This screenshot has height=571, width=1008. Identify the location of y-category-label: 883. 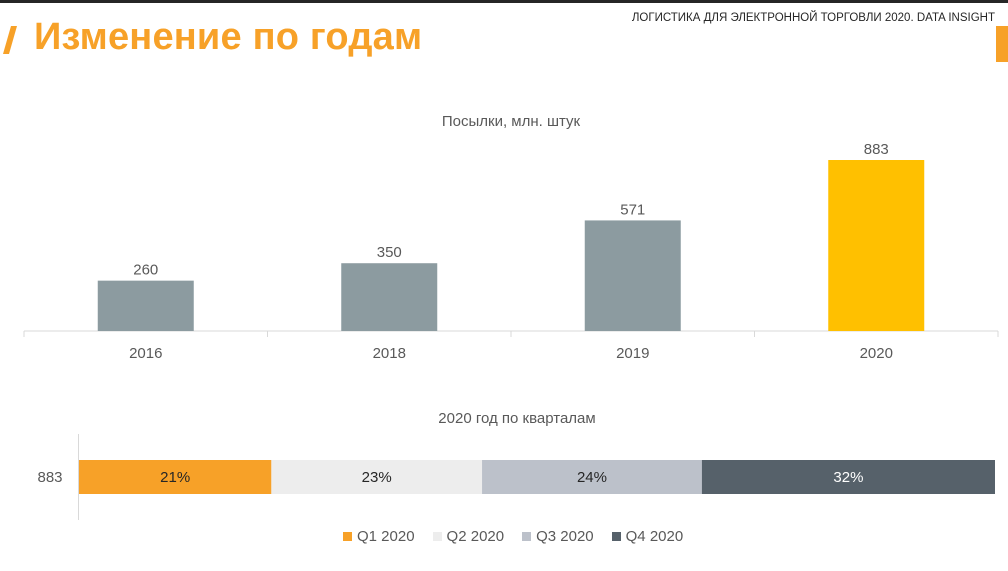
(49, 477).